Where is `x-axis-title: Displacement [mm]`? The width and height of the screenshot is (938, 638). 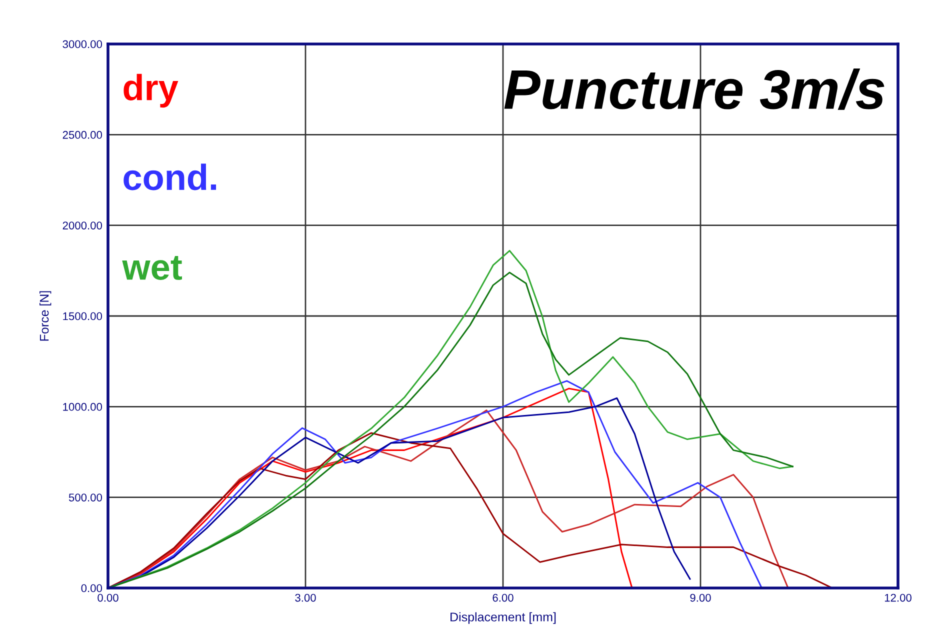 x-axis-title: Displacement [mm] is located at coordinates (503, 618).